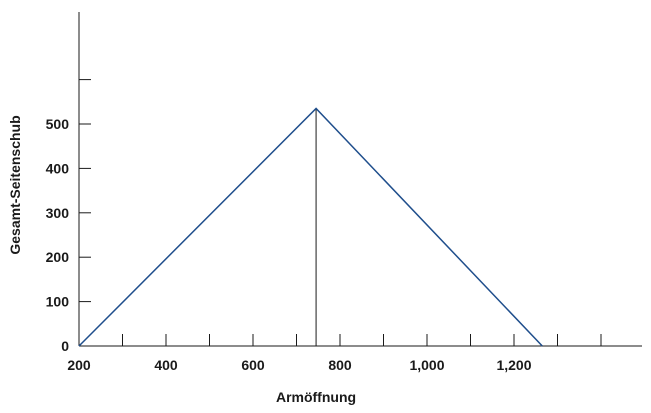 This screenshot has width=651, height=413. I want to click on x-tick-labels: 200 400 600 800 1,000 1,200, so click(299, 365).